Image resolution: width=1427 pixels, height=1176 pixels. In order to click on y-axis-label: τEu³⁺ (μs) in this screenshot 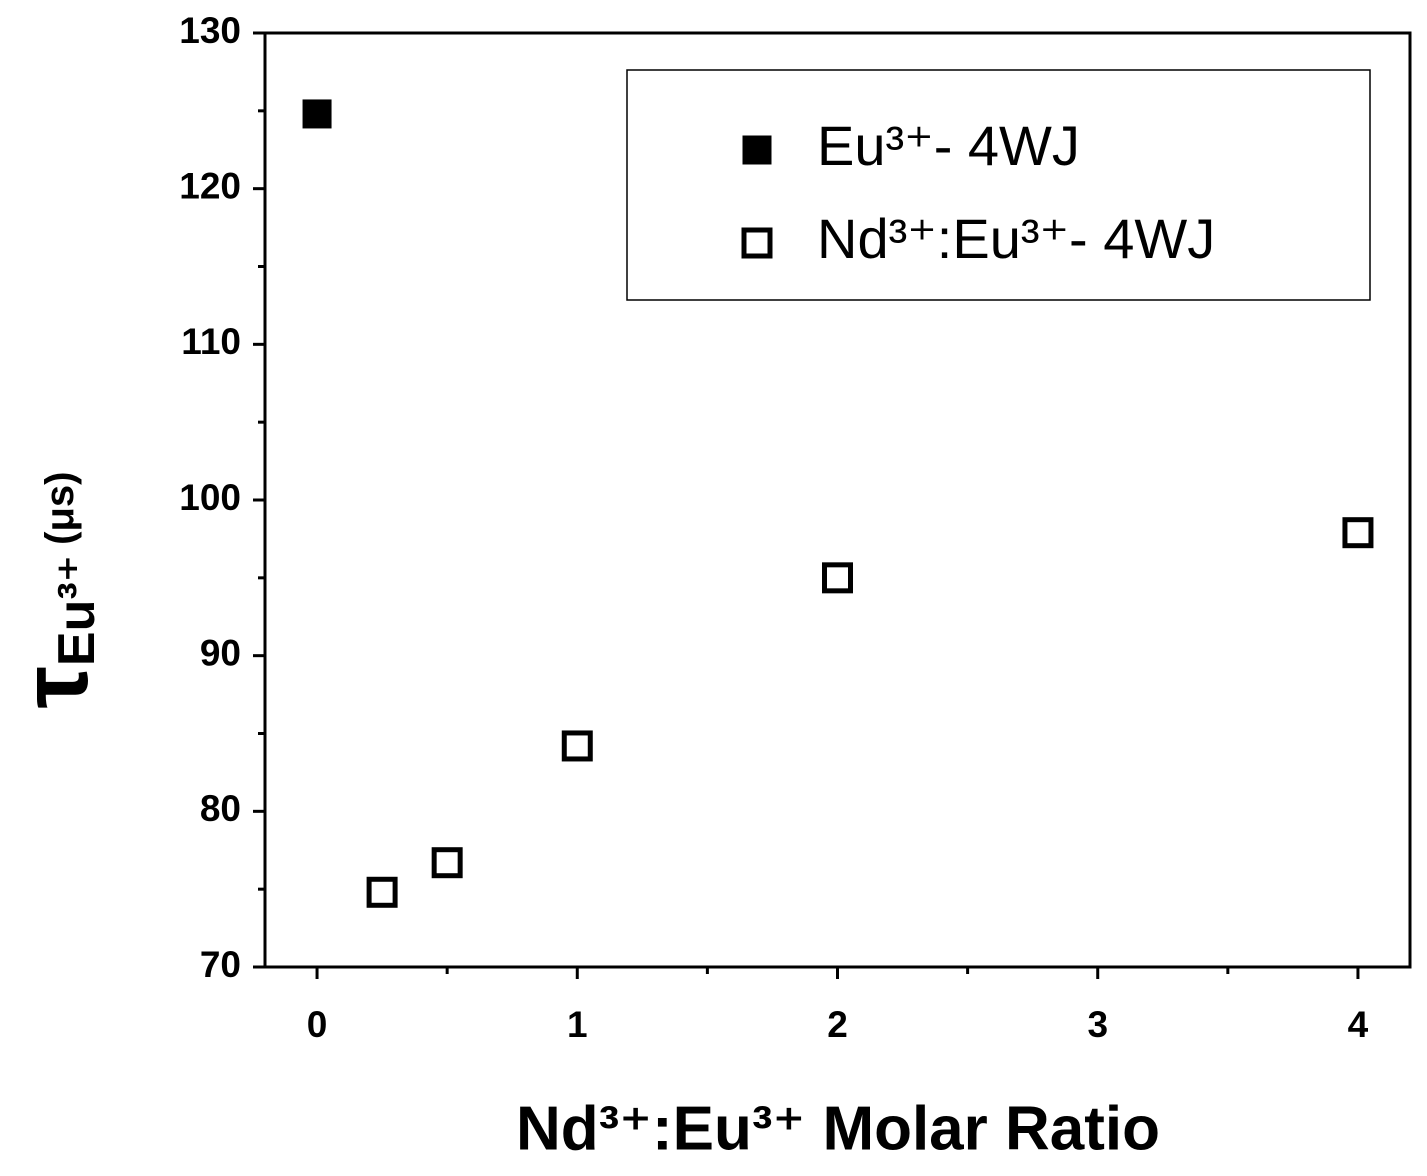, I will do `click(55, 590)`.